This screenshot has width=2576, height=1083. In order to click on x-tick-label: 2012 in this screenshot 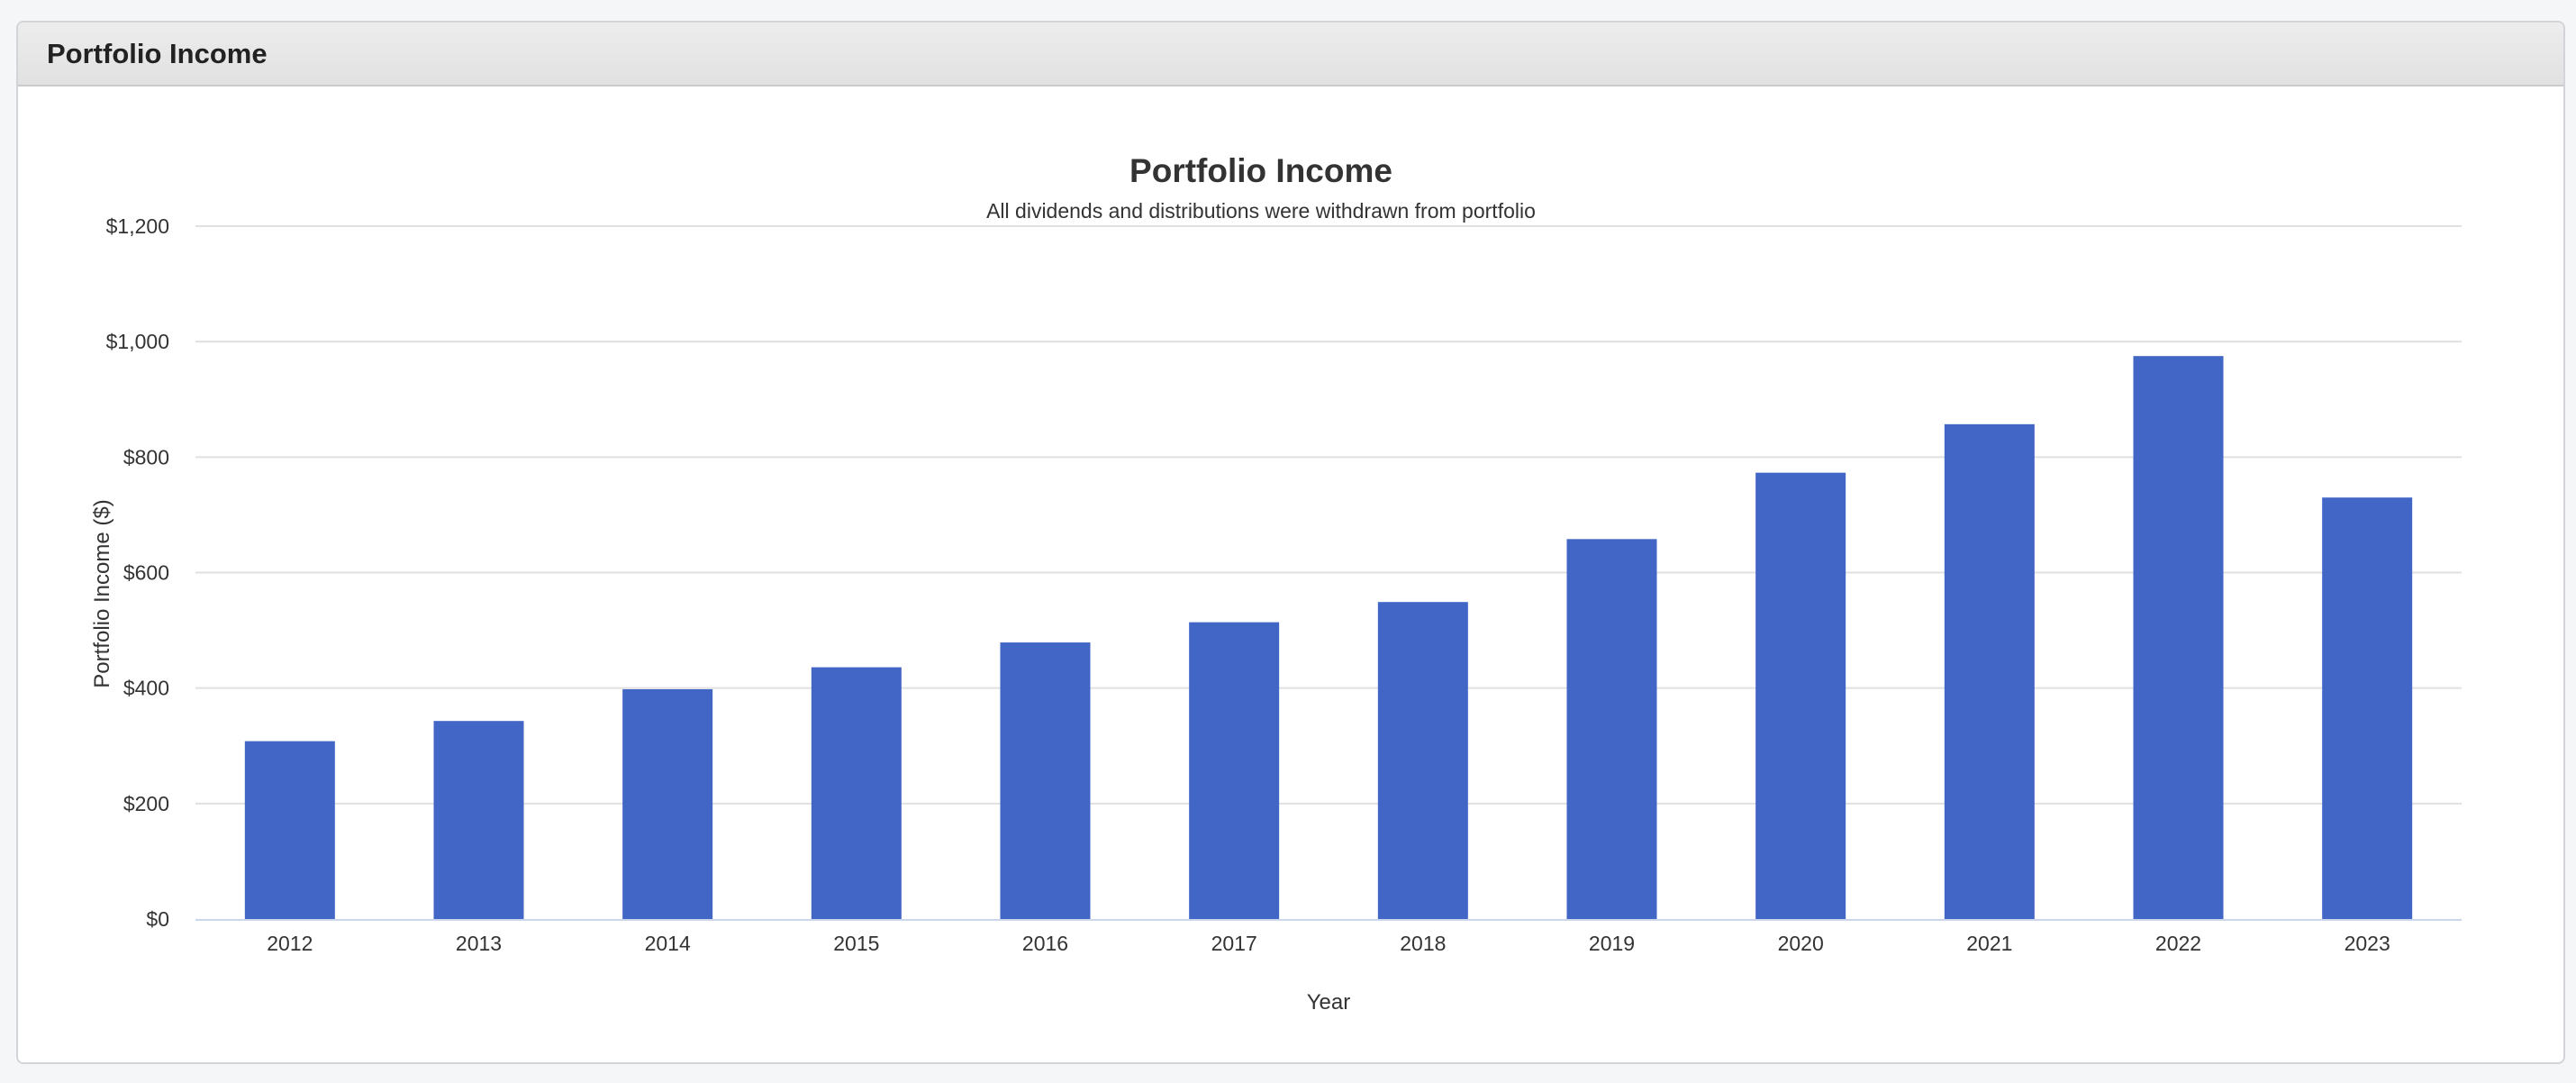, I will do `click(290, 943)`.